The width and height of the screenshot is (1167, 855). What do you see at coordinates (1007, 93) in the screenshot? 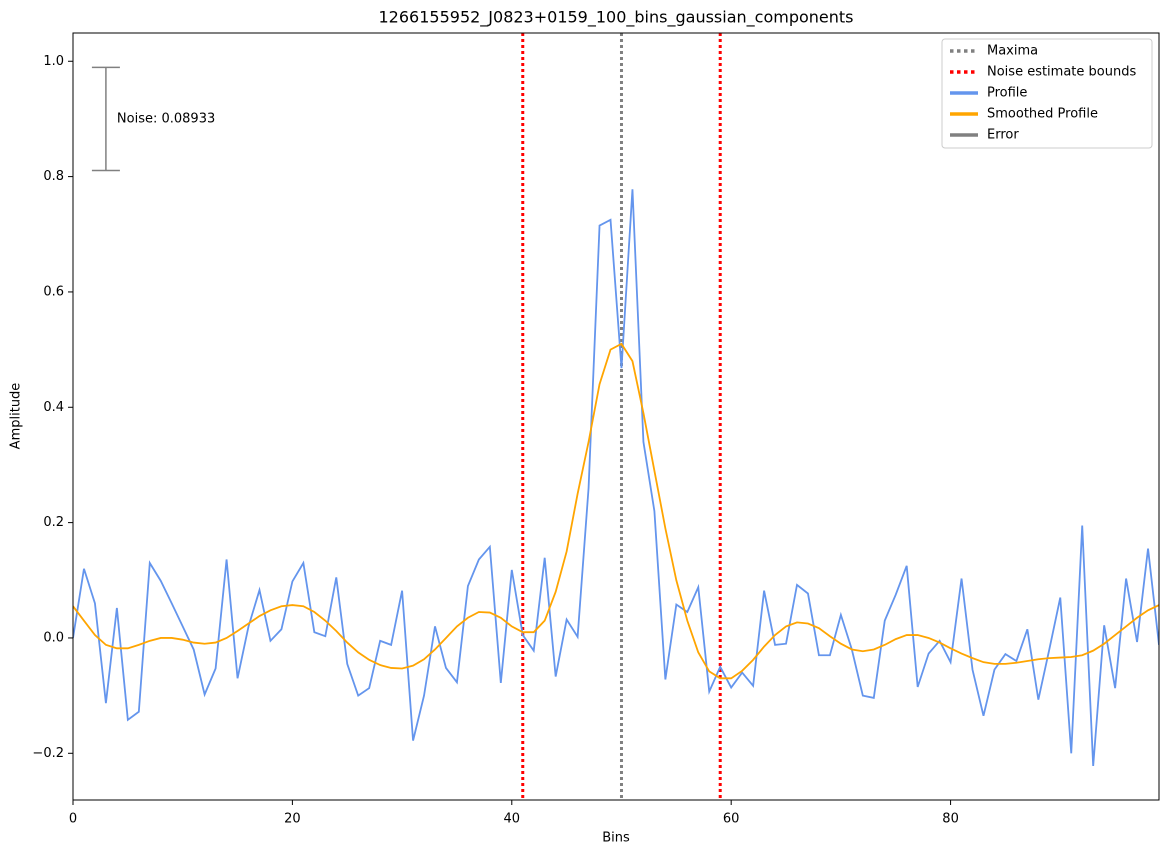
I see `legend-label: Profile` at bounding box center [1007, 93].